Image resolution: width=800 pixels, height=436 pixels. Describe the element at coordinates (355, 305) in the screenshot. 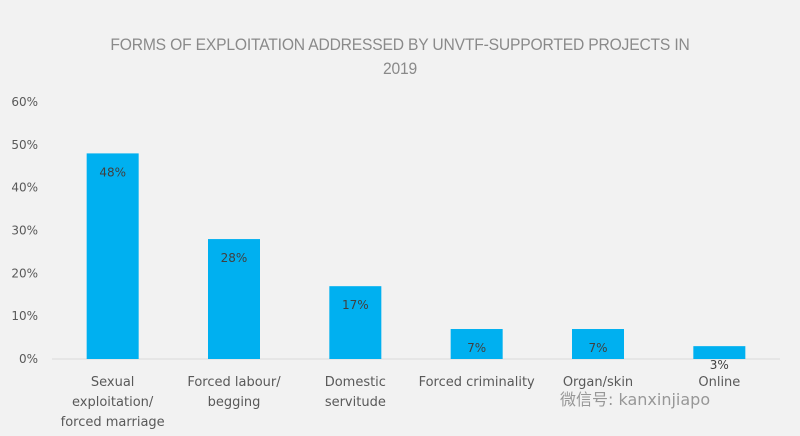

I see `data-label: 17%` at that location.